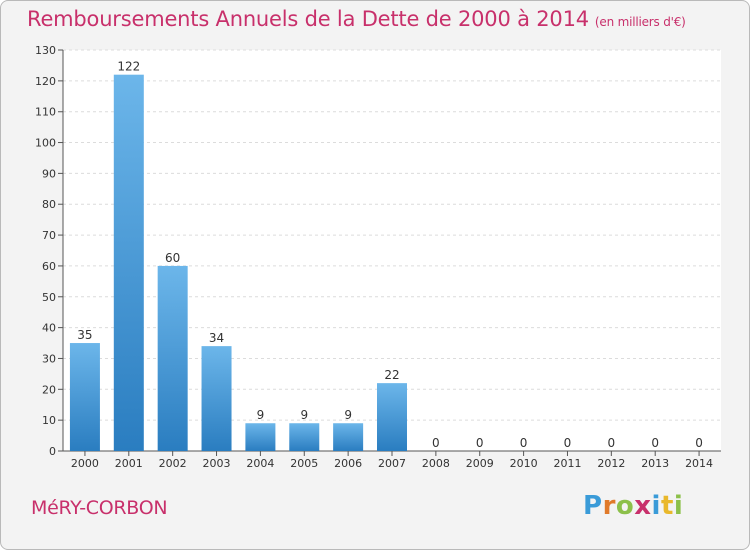 The width and height of the screenshot is (750, 550). Describe the element at coordinates (667, 506) in the screenshot. I see `logo-letter: t` at that location.